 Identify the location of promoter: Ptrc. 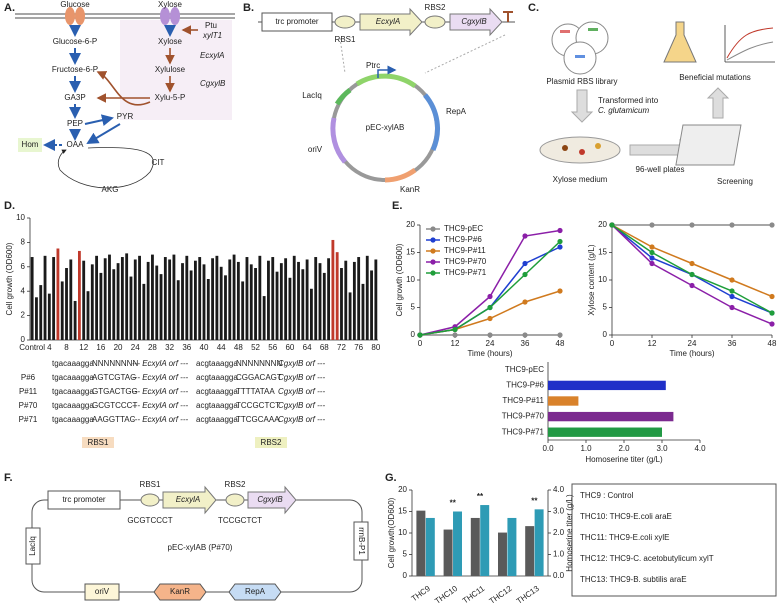
(373, 65).